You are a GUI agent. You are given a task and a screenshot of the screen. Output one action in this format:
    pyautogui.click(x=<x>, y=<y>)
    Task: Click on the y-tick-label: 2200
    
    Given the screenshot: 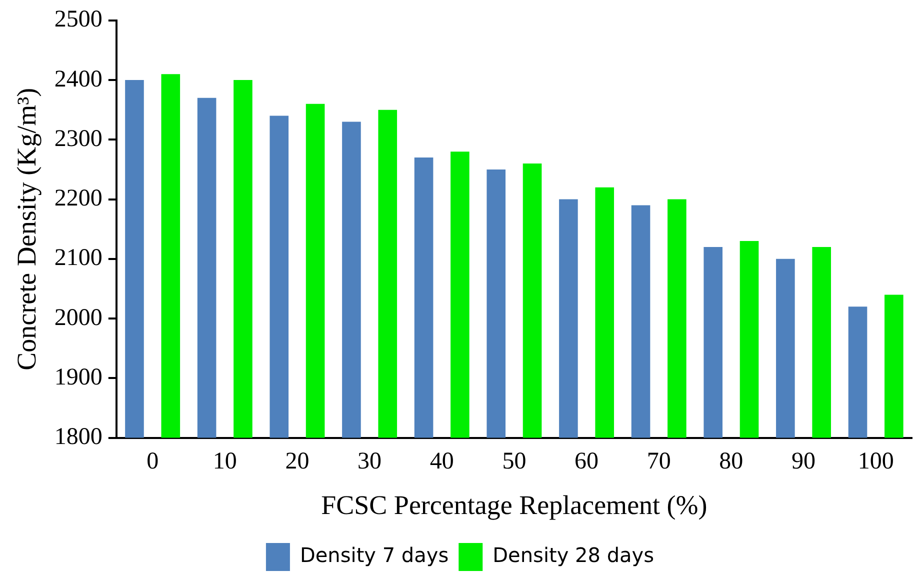 What is the action you would take?
    pyautogui.click(x=78, y=199)
    